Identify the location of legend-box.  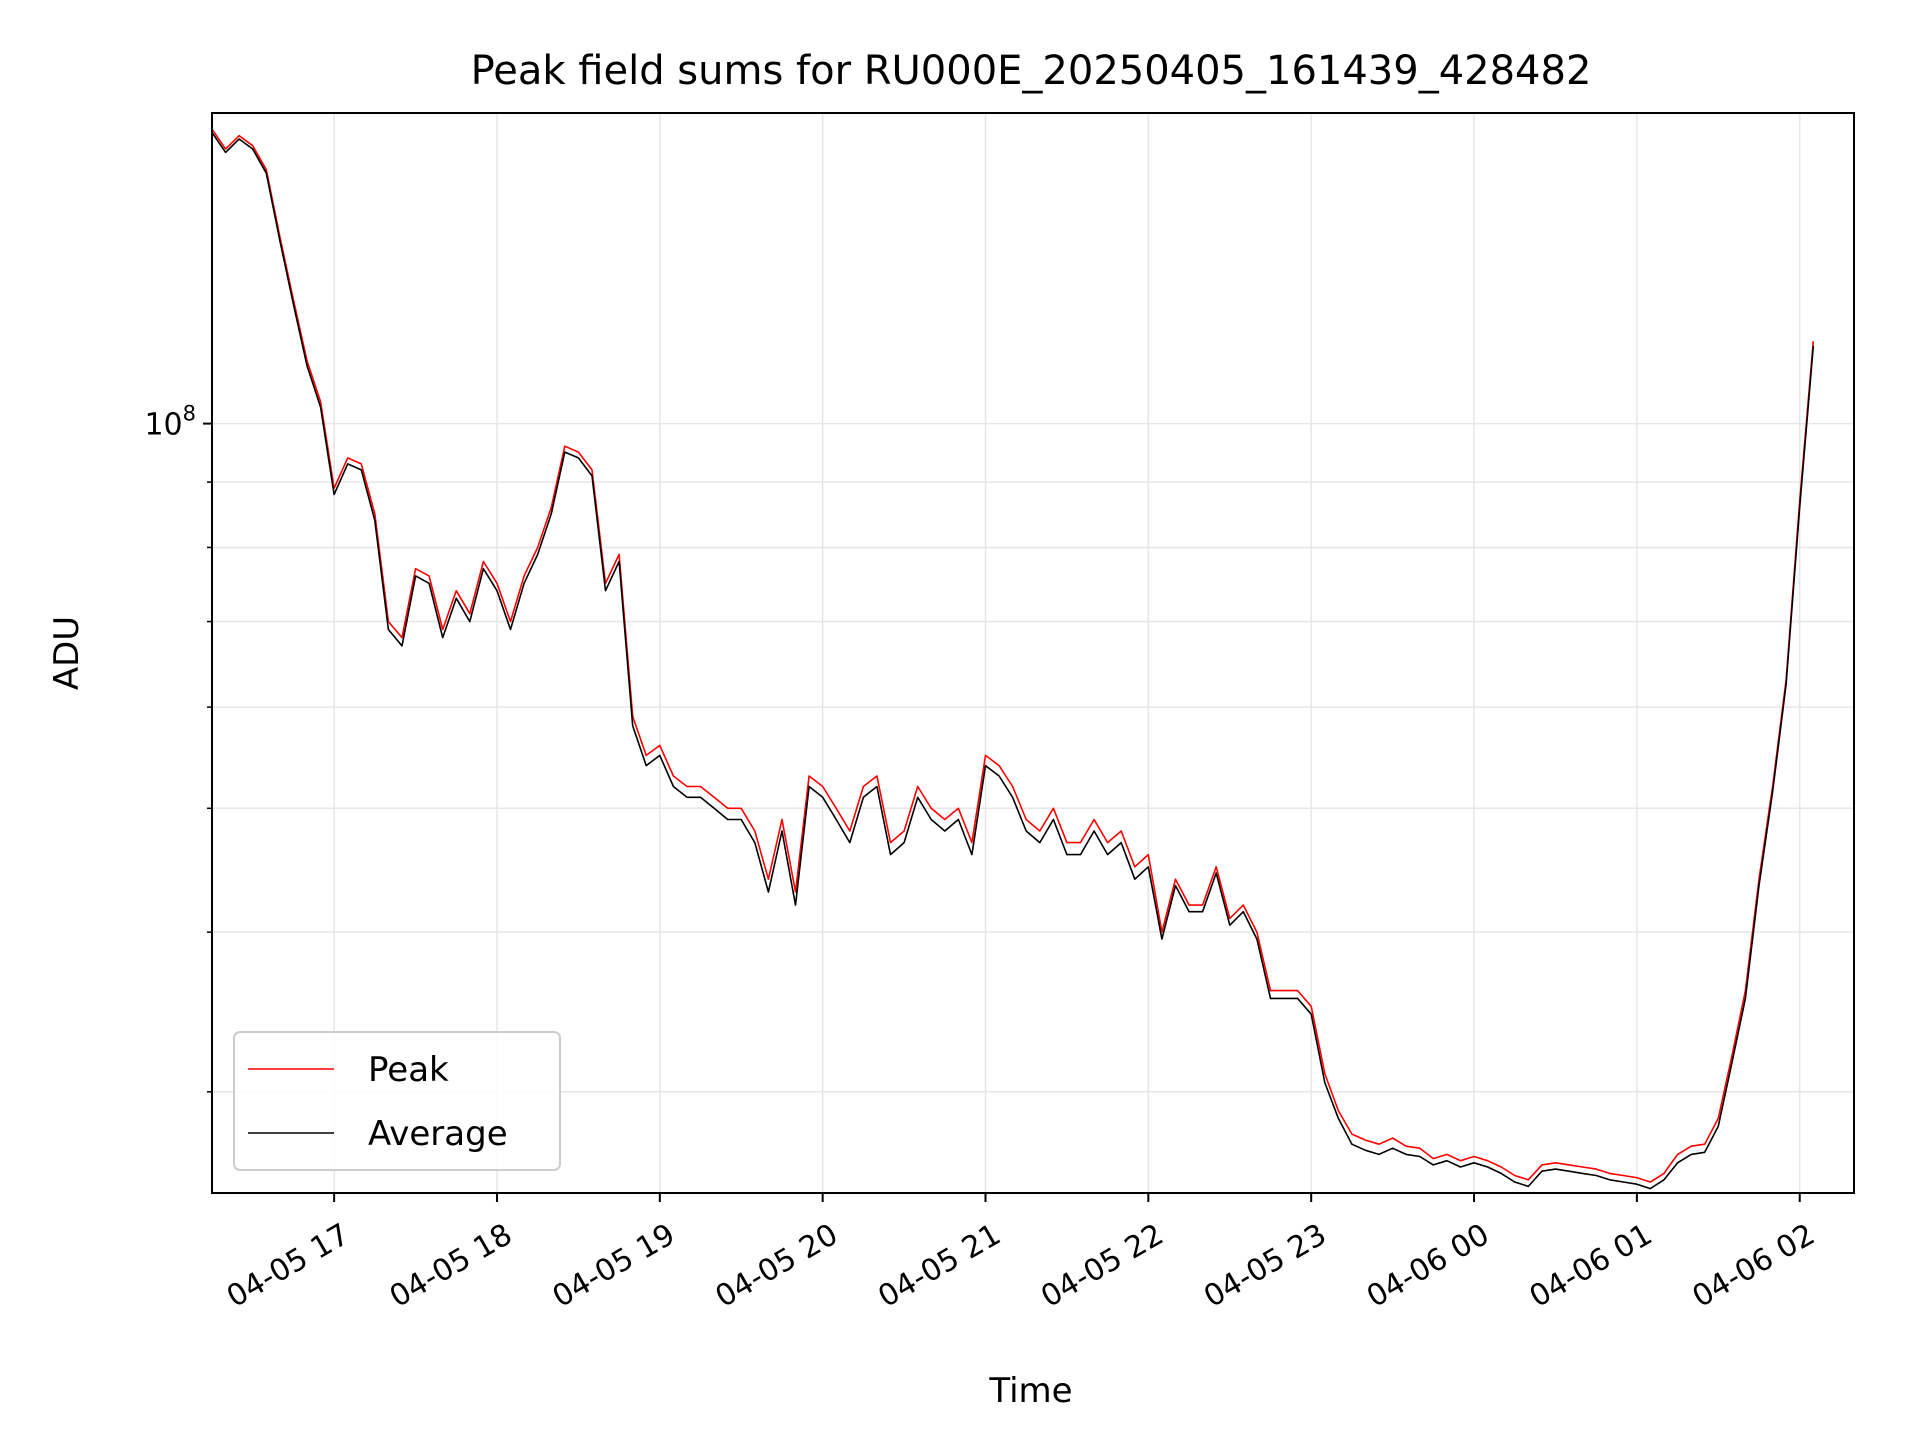
(397, 1101).